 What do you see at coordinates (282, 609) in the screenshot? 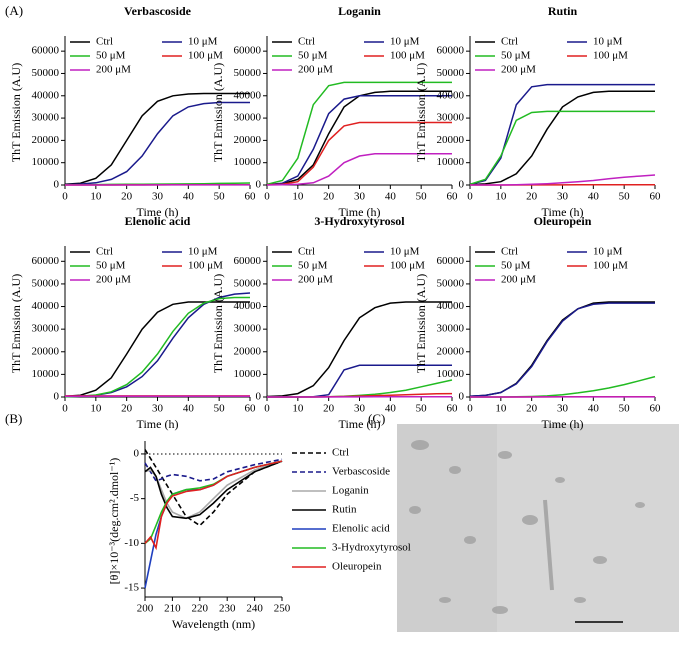
I see `x-tick-label: 250` at bounding box center [282, 609].